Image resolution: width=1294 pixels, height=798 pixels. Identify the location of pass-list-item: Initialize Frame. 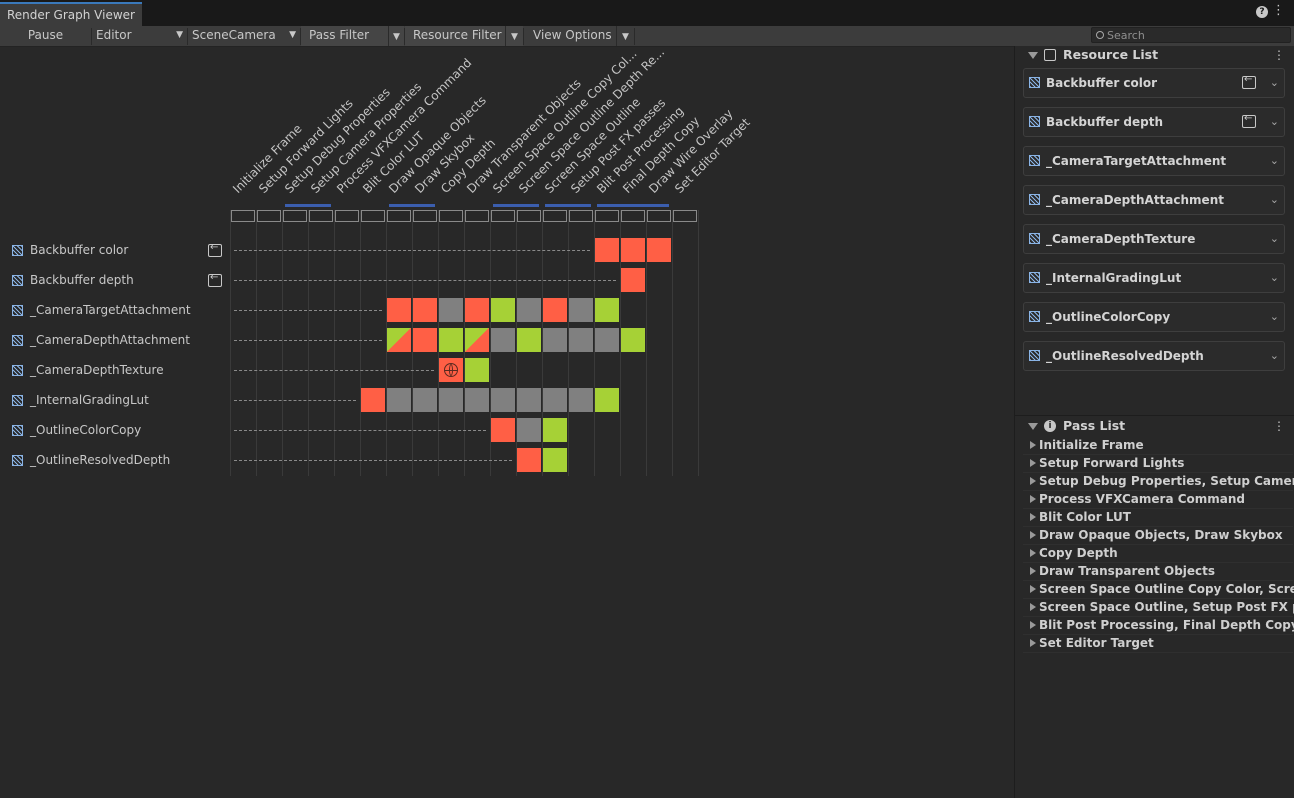
(1158, 446).